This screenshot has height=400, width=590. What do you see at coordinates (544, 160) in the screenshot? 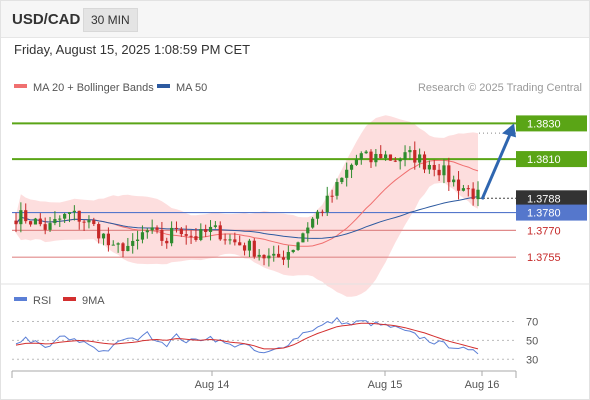
I see `resistance-label: 1.3810` at bounding box center [544, 160].